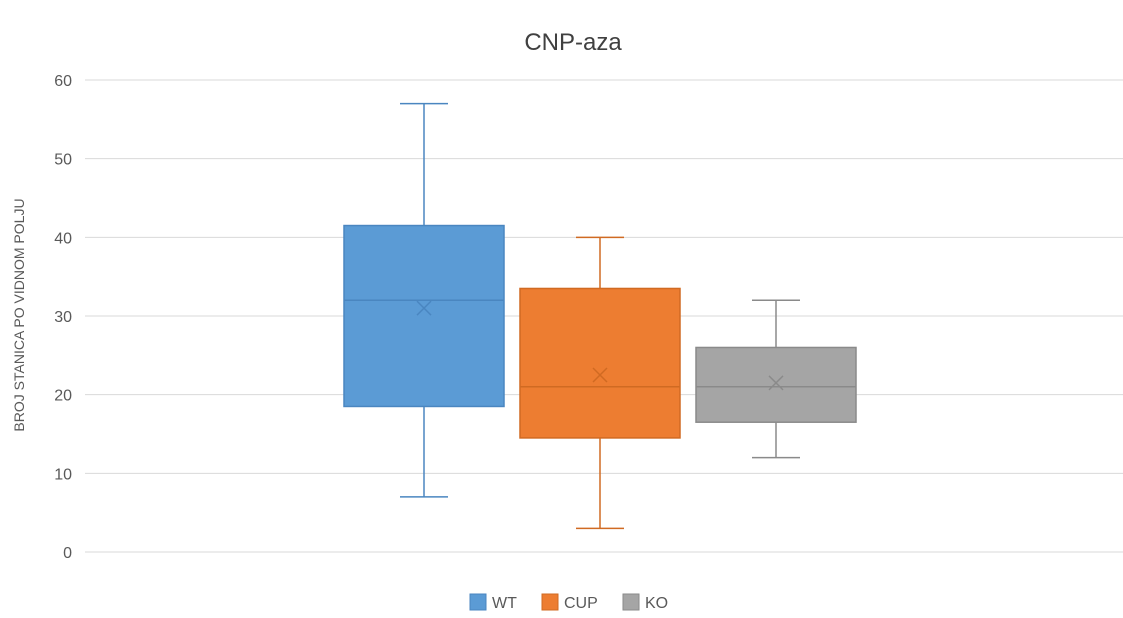 This screenshot has height=618, width=1123. What do you see at coordinates (63, 81) in the screenshot?
I see `y-tick-label: 60` at bounding box center [63, 81].